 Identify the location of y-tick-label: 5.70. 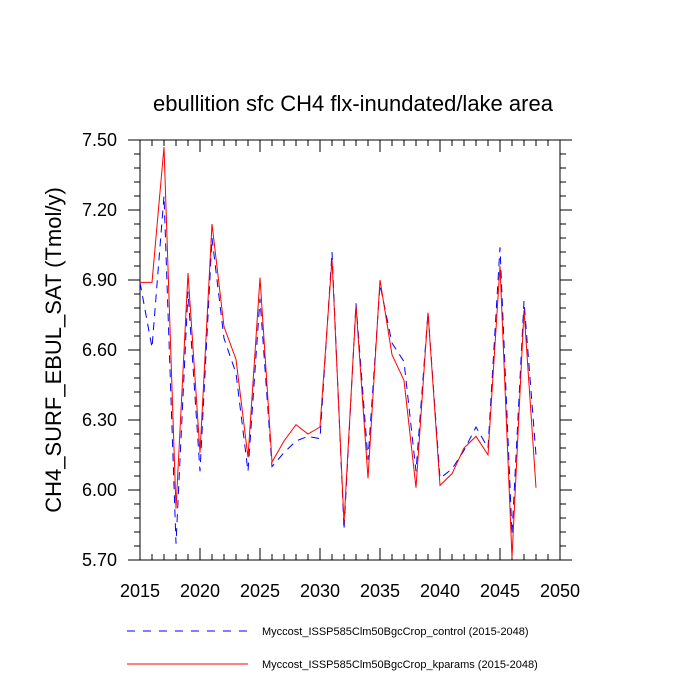
(99, 560).